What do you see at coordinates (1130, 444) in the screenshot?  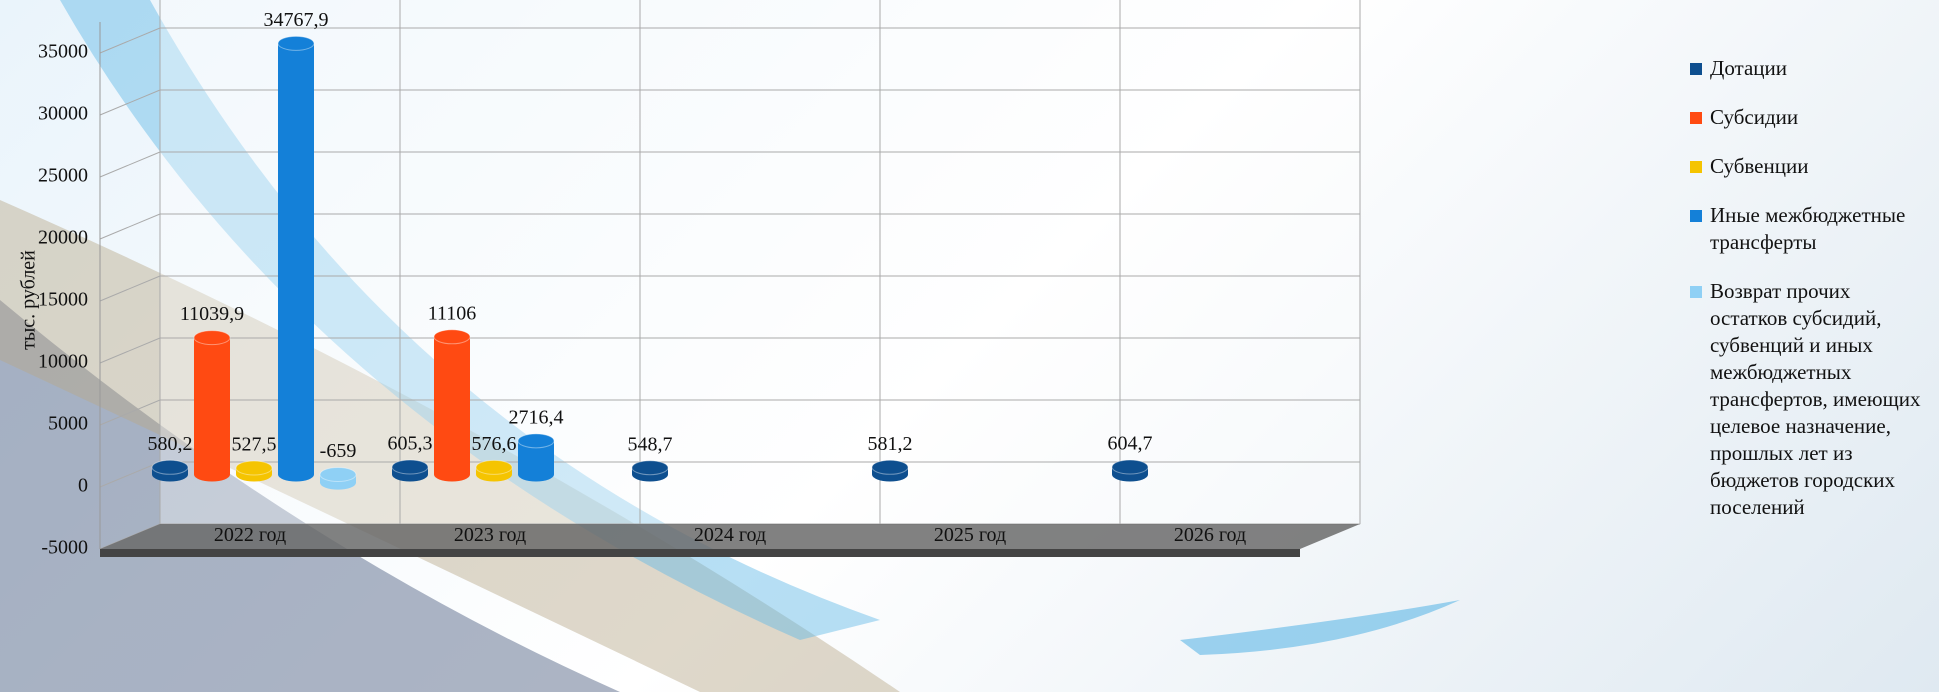 I see `value-label: 604,7` at bounding box center [1130, 444].